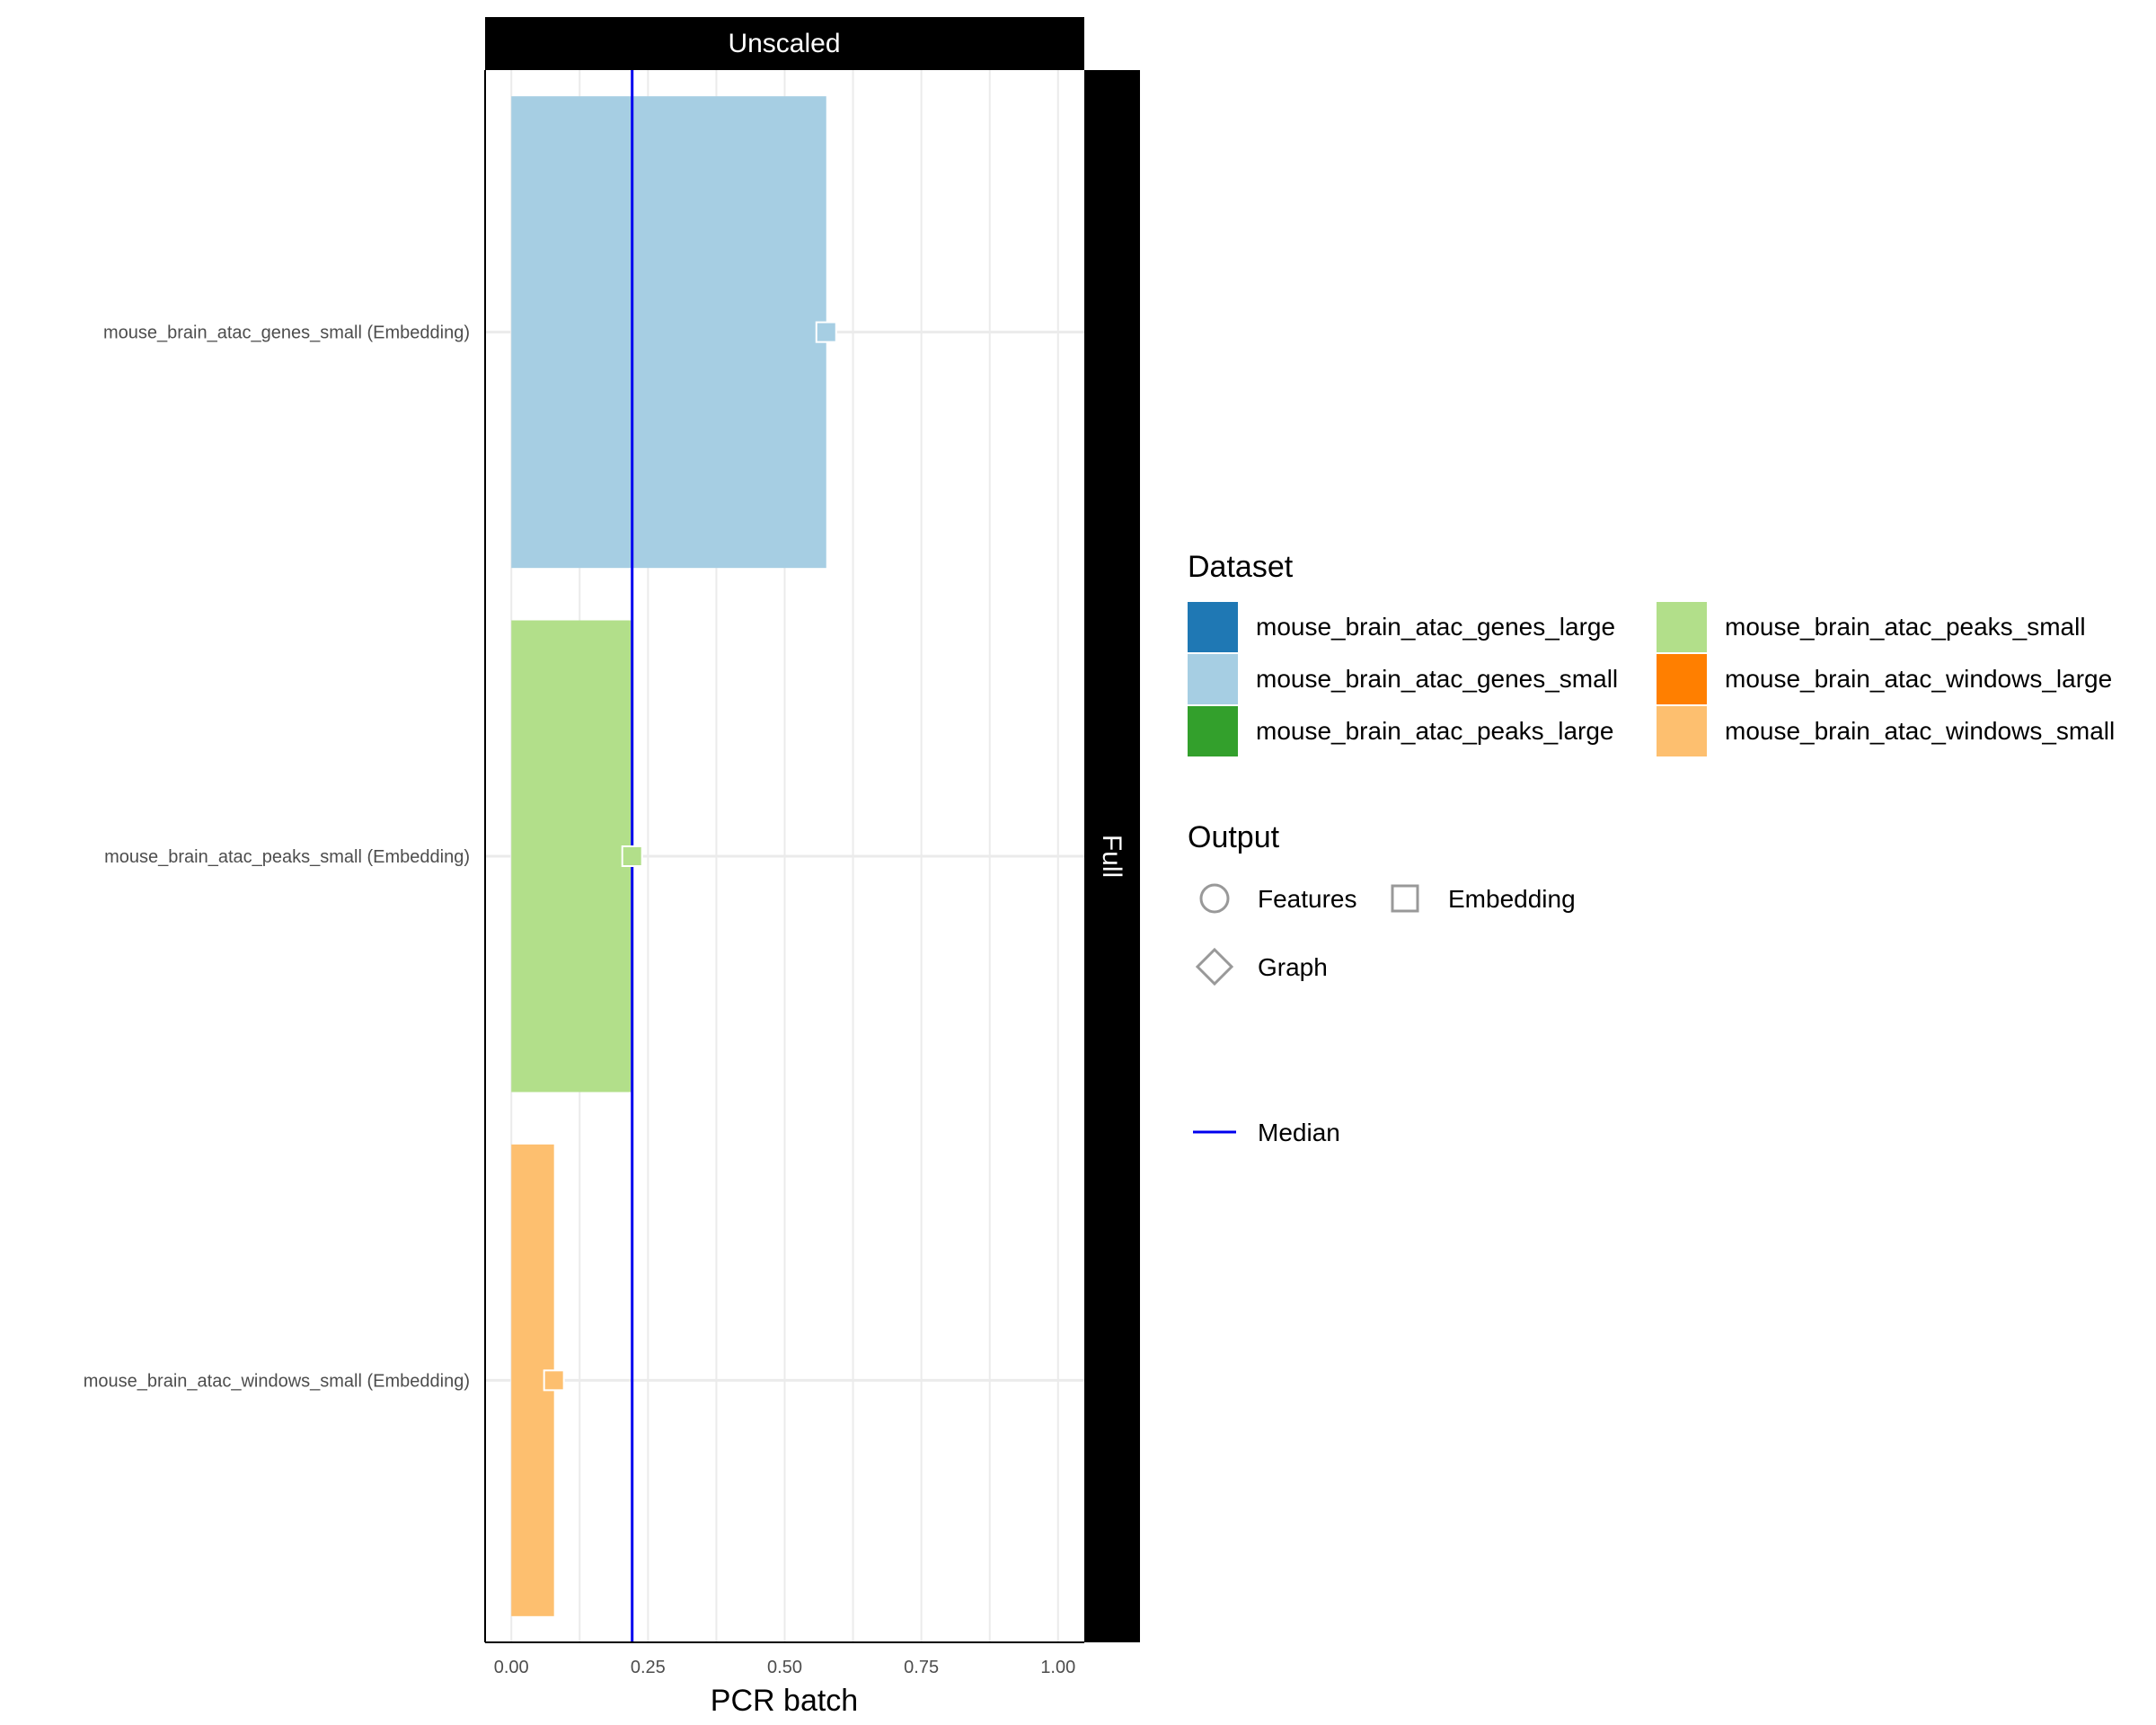 The height and width of the screenshot is (1725, 2156). Describe the element at coordinates (511, 1667) in the screenshot. I see `x-tick-label: 0.00` at that location.